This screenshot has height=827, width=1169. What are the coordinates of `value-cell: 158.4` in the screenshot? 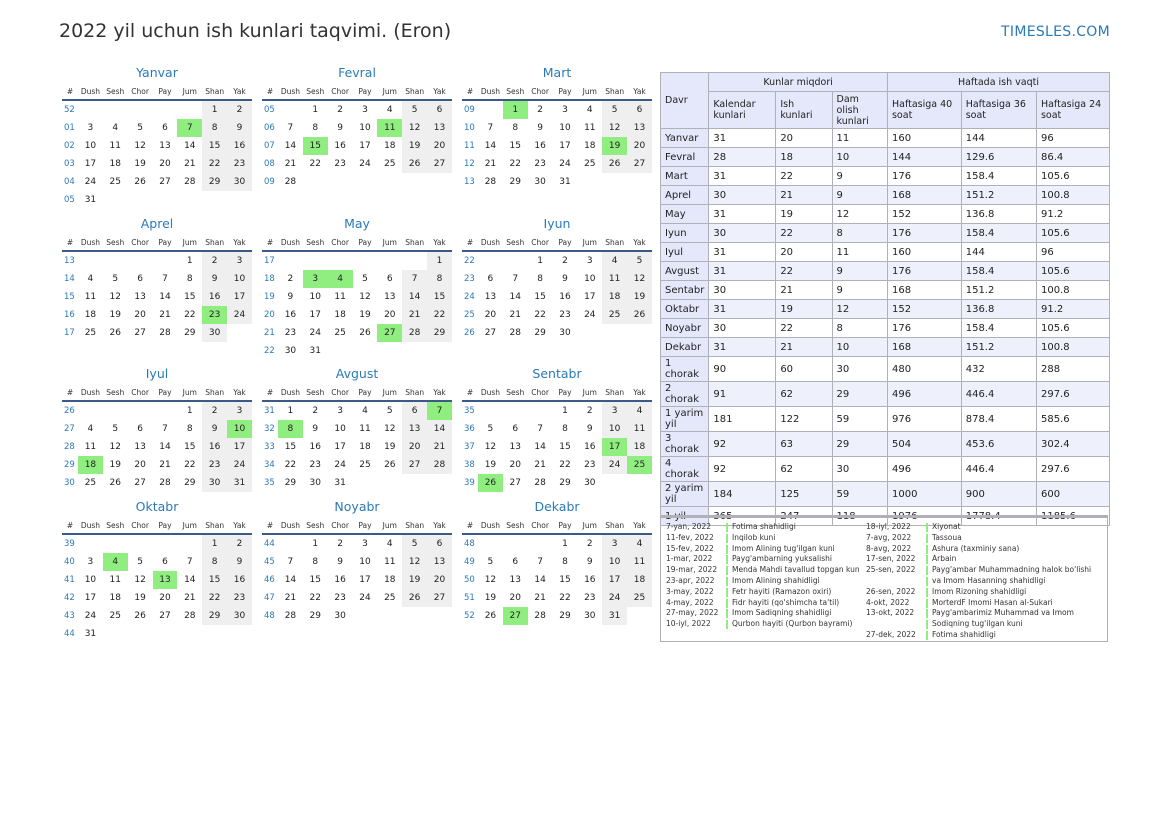 It's located at (998, 271).